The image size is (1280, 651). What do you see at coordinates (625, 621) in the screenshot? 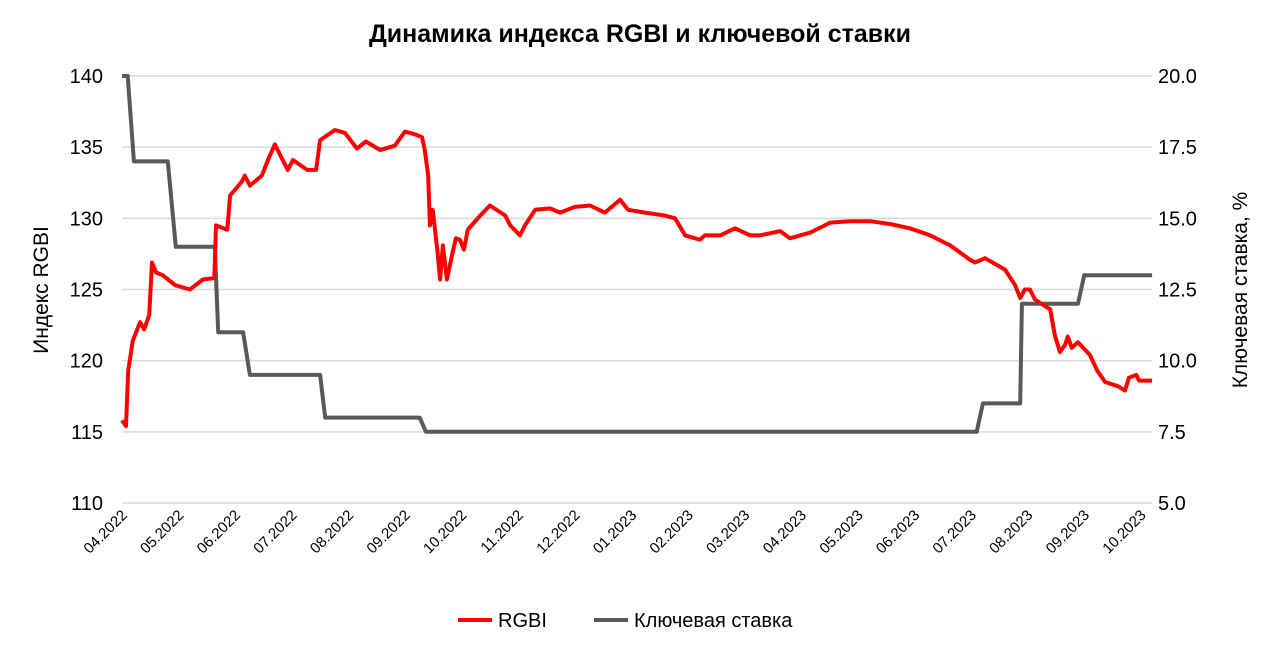
I see `legend: RGBI Ключевая ставка` at bounding box center [625, 621].